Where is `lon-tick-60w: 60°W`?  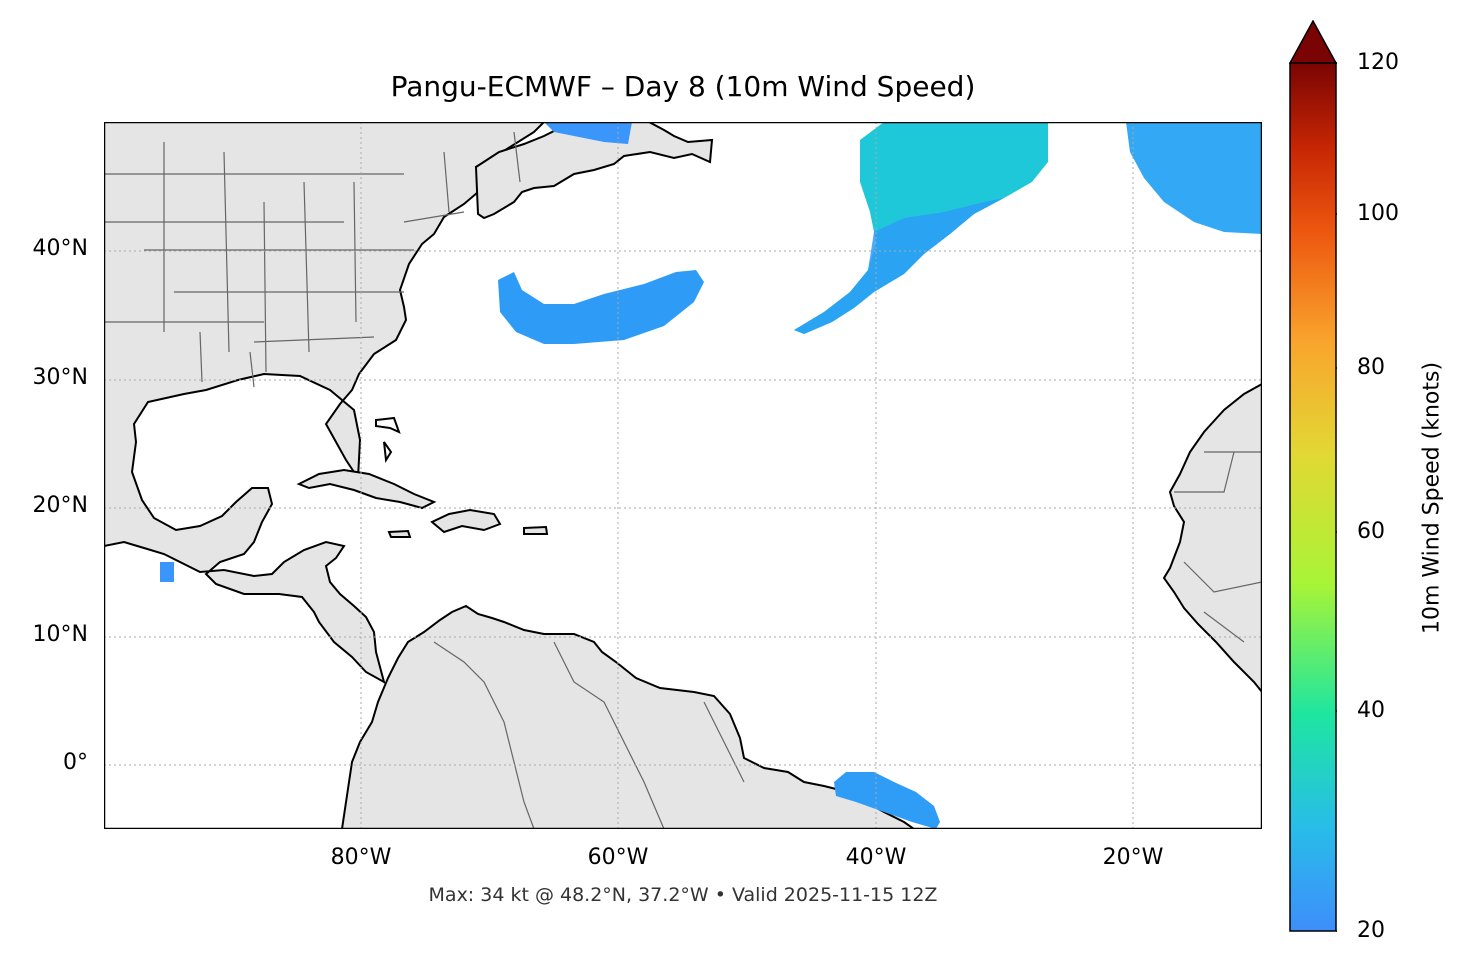 lon-tick-60w: 60°W is located at coordinates (618, 857).